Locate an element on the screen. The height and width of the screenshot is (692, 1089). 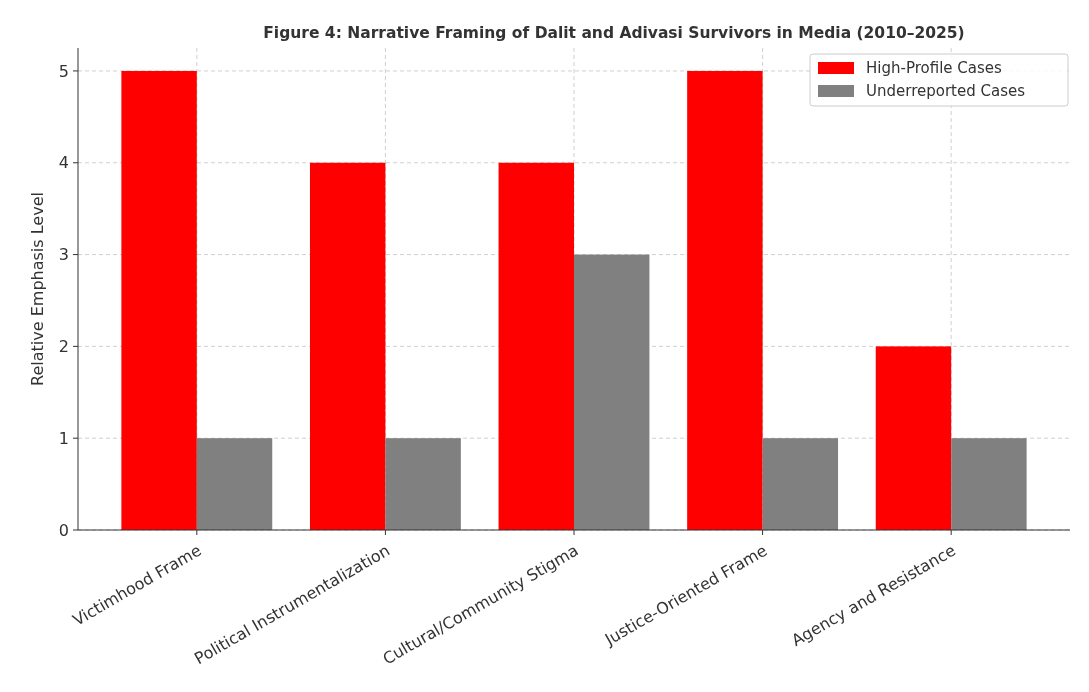
chart-title: Figure 4: Narrative Framing of Dalit and Adivasi Survivors in Media (2010–2025) is located at coordinates (614, 33).